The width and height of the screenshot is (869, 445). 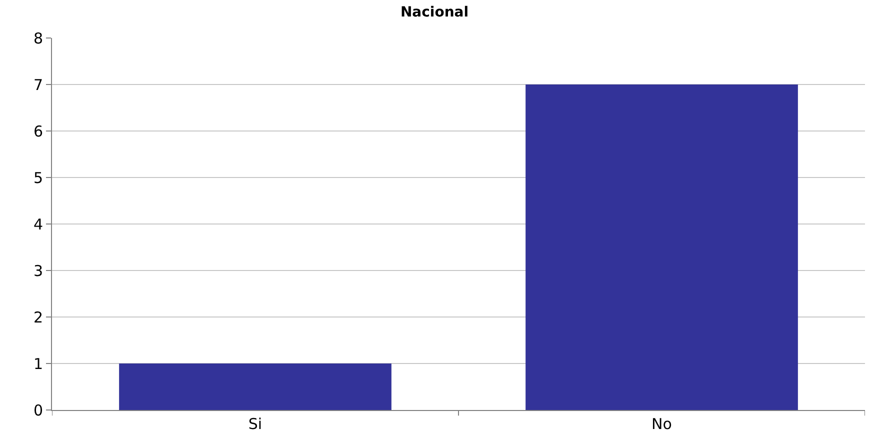 I want to click on y-tick-label: 6, so click(x=38, y=131).